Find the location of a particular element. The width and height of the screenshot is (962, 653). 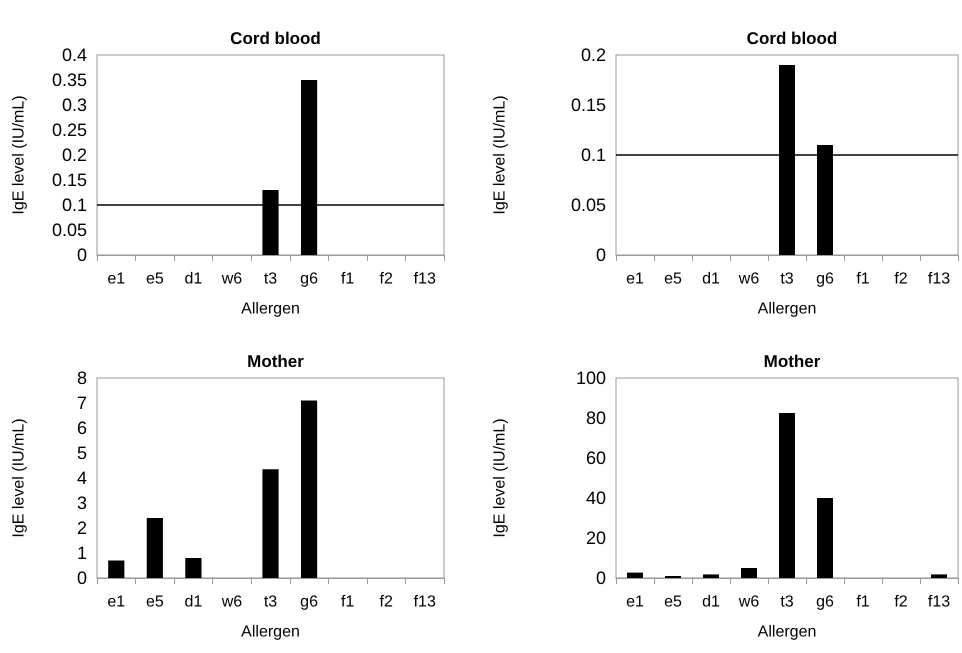

y-tick-label: 4 is located at coordinates (81, 478).